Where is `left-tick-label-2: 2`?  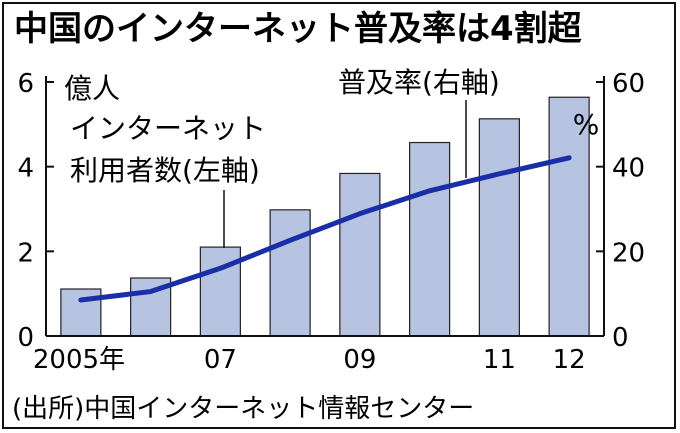
left-tick-label-2: 2 is located at coordinates (25, 253).